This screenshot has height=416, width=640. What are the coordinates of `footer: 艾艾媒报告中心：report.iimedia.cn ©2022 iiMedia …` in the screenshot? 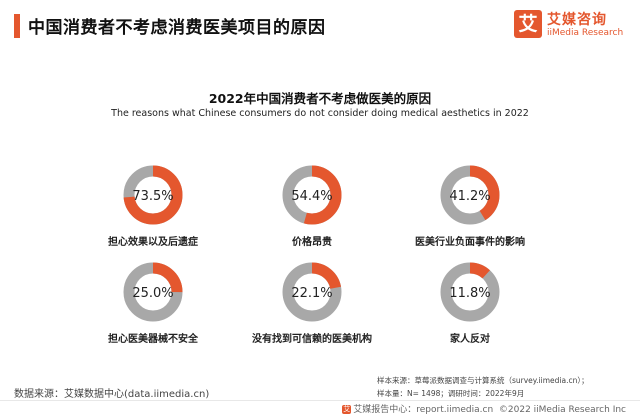 It's located at (484, 408).